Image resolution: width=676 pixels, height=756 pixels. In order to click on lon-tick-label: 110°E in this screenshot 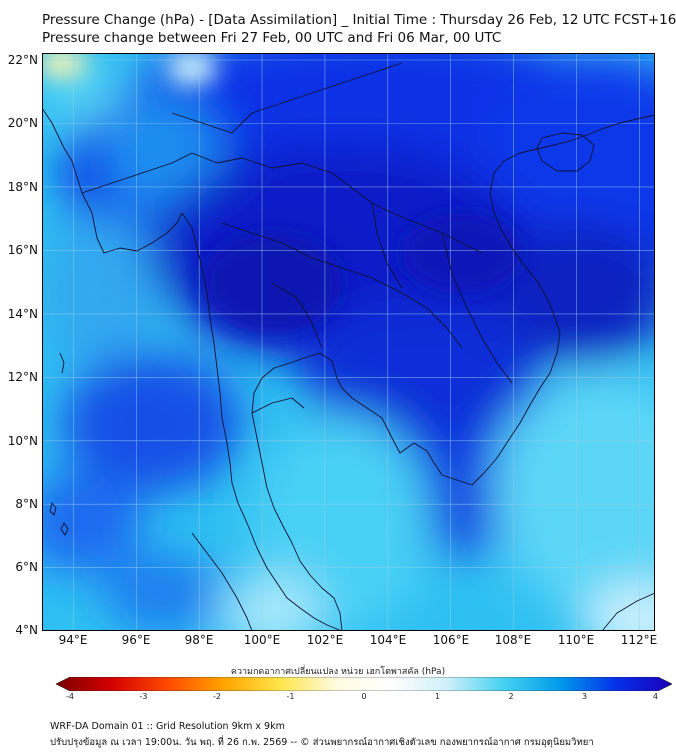, I will do `click(576, 640)`.